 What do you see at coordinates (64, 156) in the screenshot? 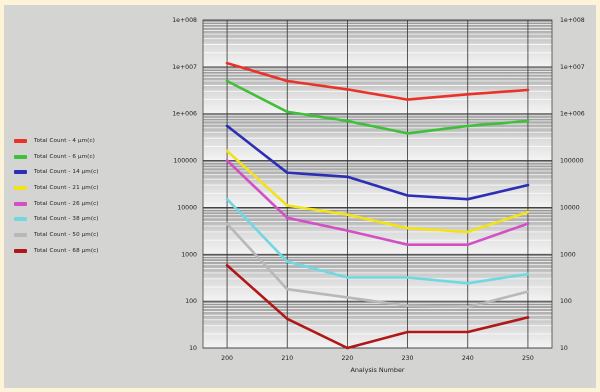
I see `legend-label: Total Count - 6 μm(c)` at bounding box center [64, 156].